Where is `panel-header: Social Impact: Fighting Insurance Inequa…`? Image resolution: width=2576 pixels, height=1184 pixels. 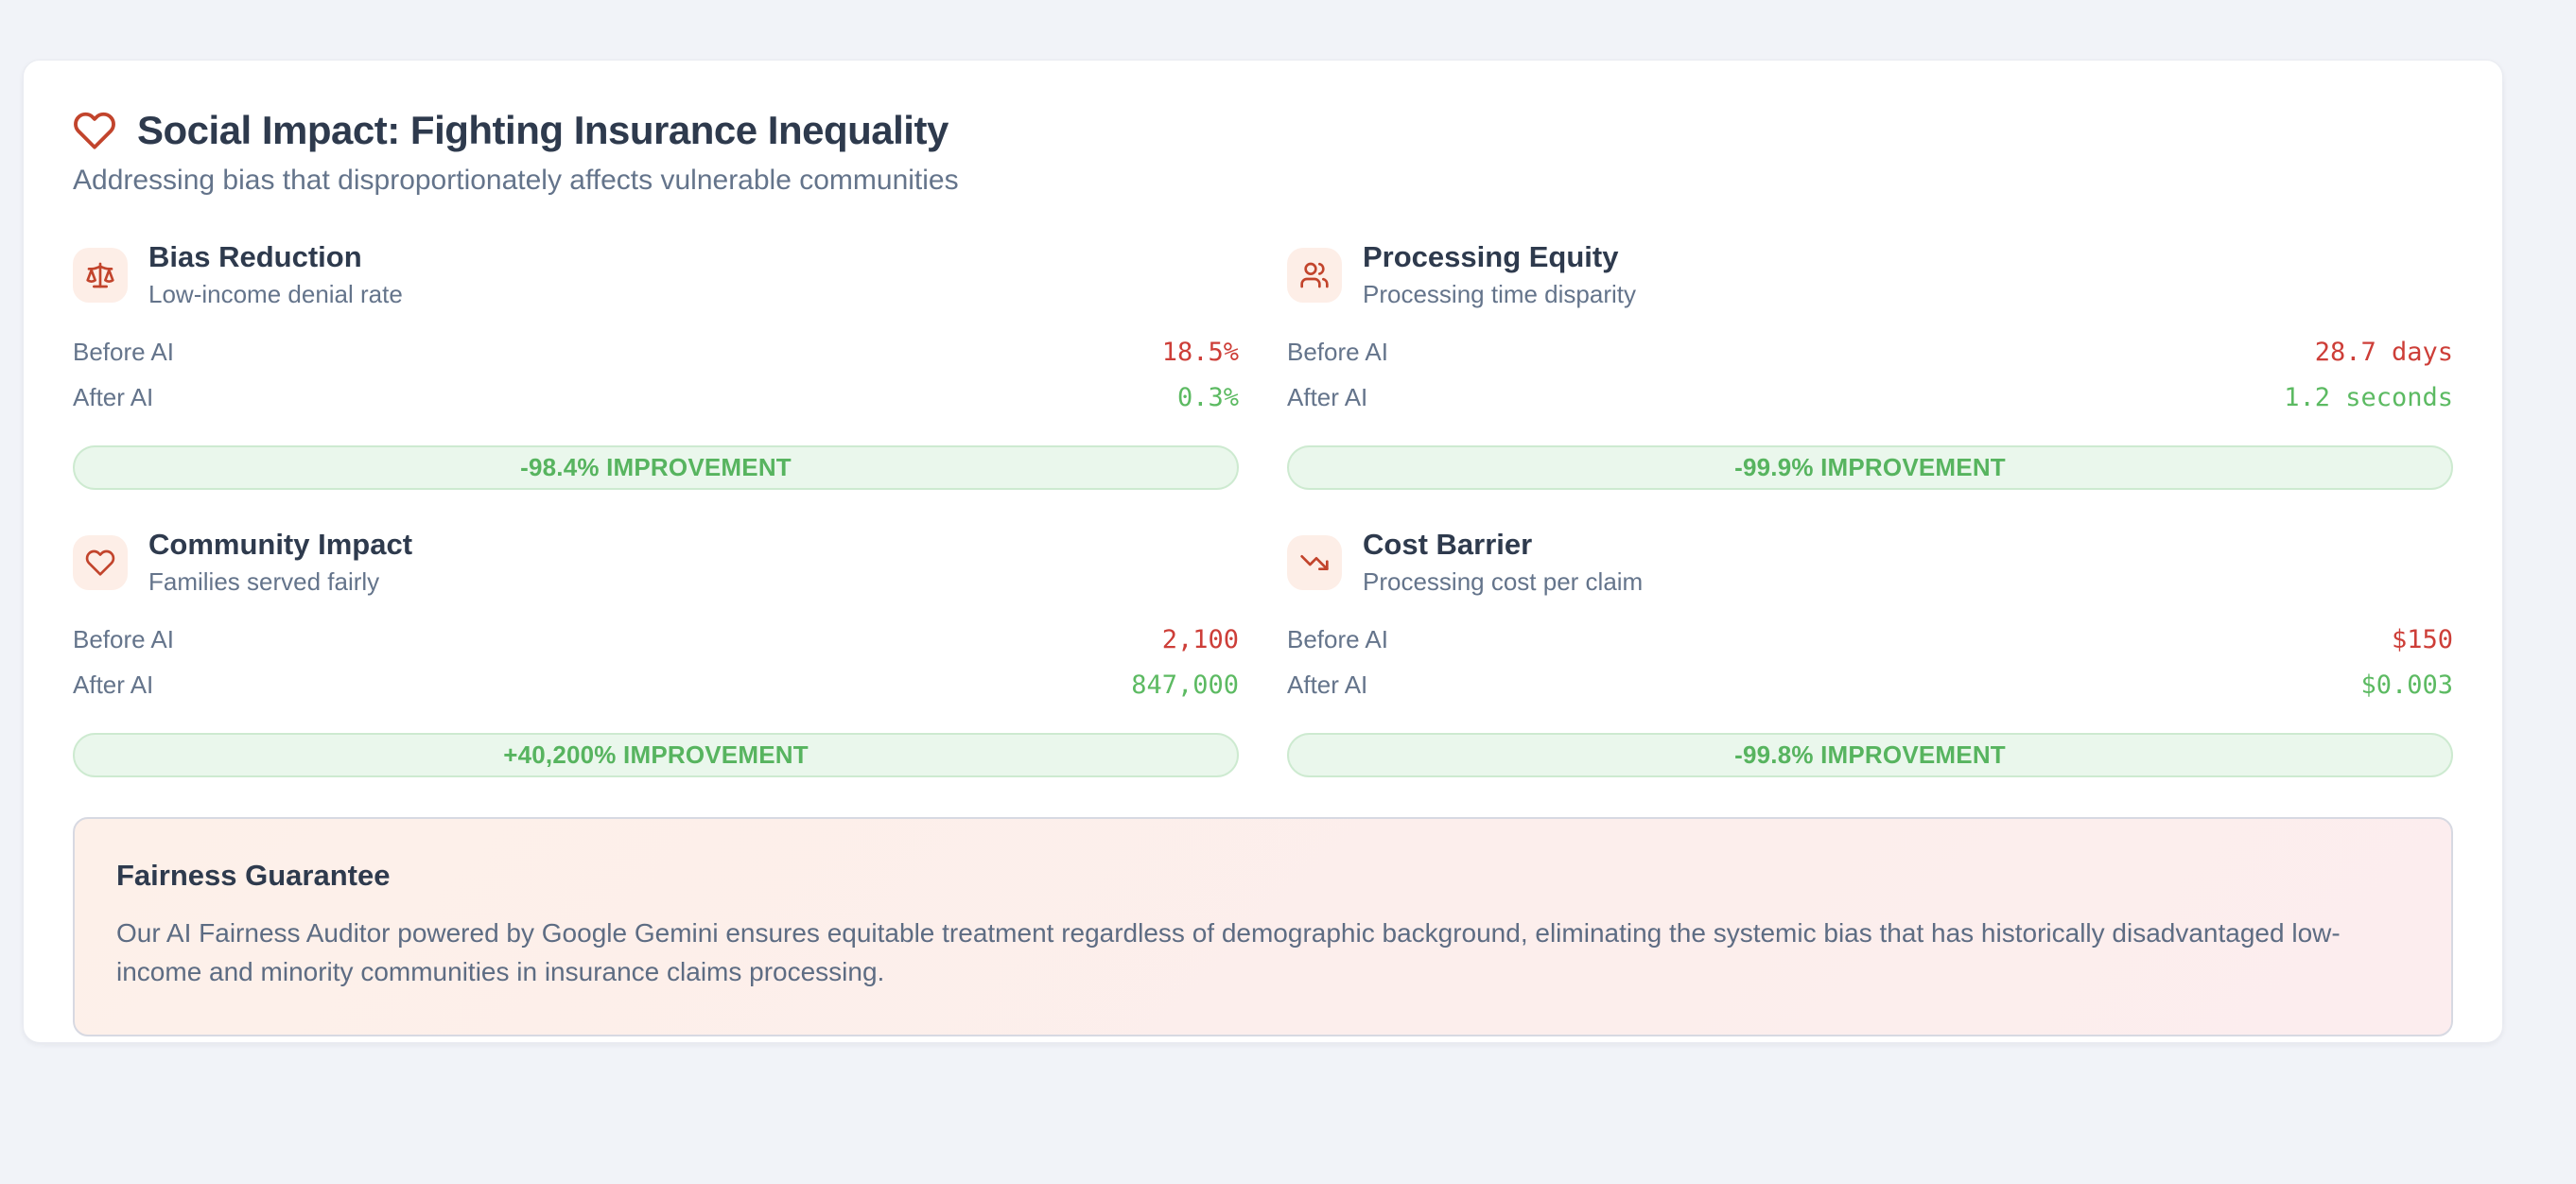
panel-header: Social Impact: Fighting Insurance Inequa… is located at coordinates (1263, 130).